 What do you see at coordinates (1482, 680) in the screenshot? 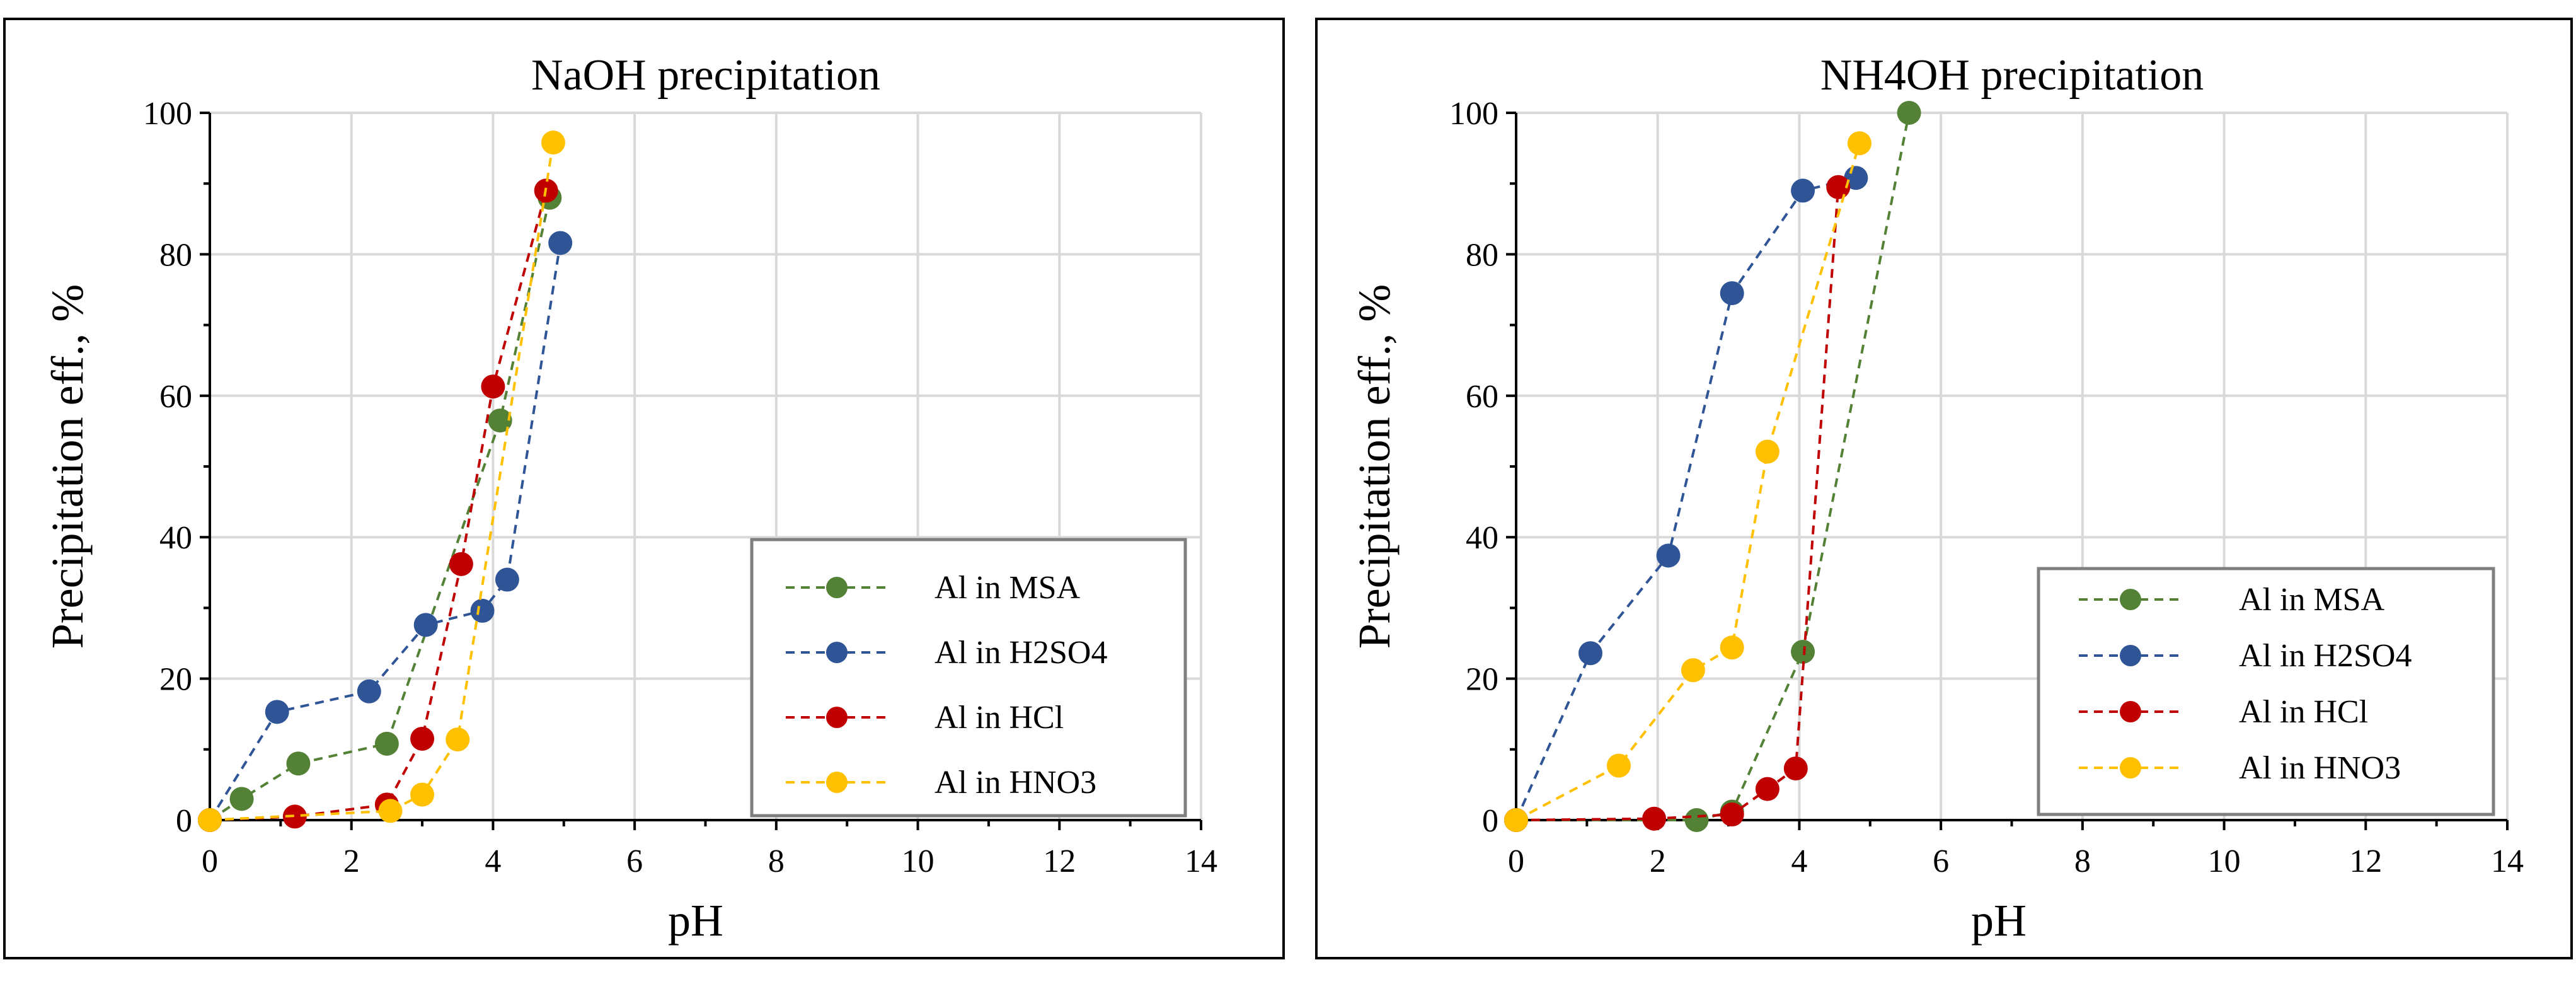
I see `y-tick-label: 20` at bounding box center [1482, 680].